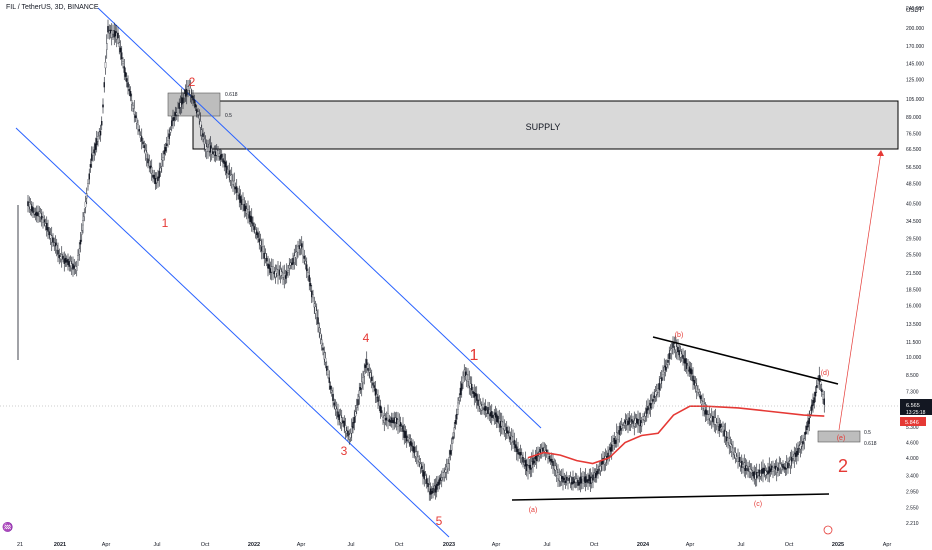 The height and width of the screenshot is (550, 932). I want to click on y-tick-label: 34.500, so click(914, 222).